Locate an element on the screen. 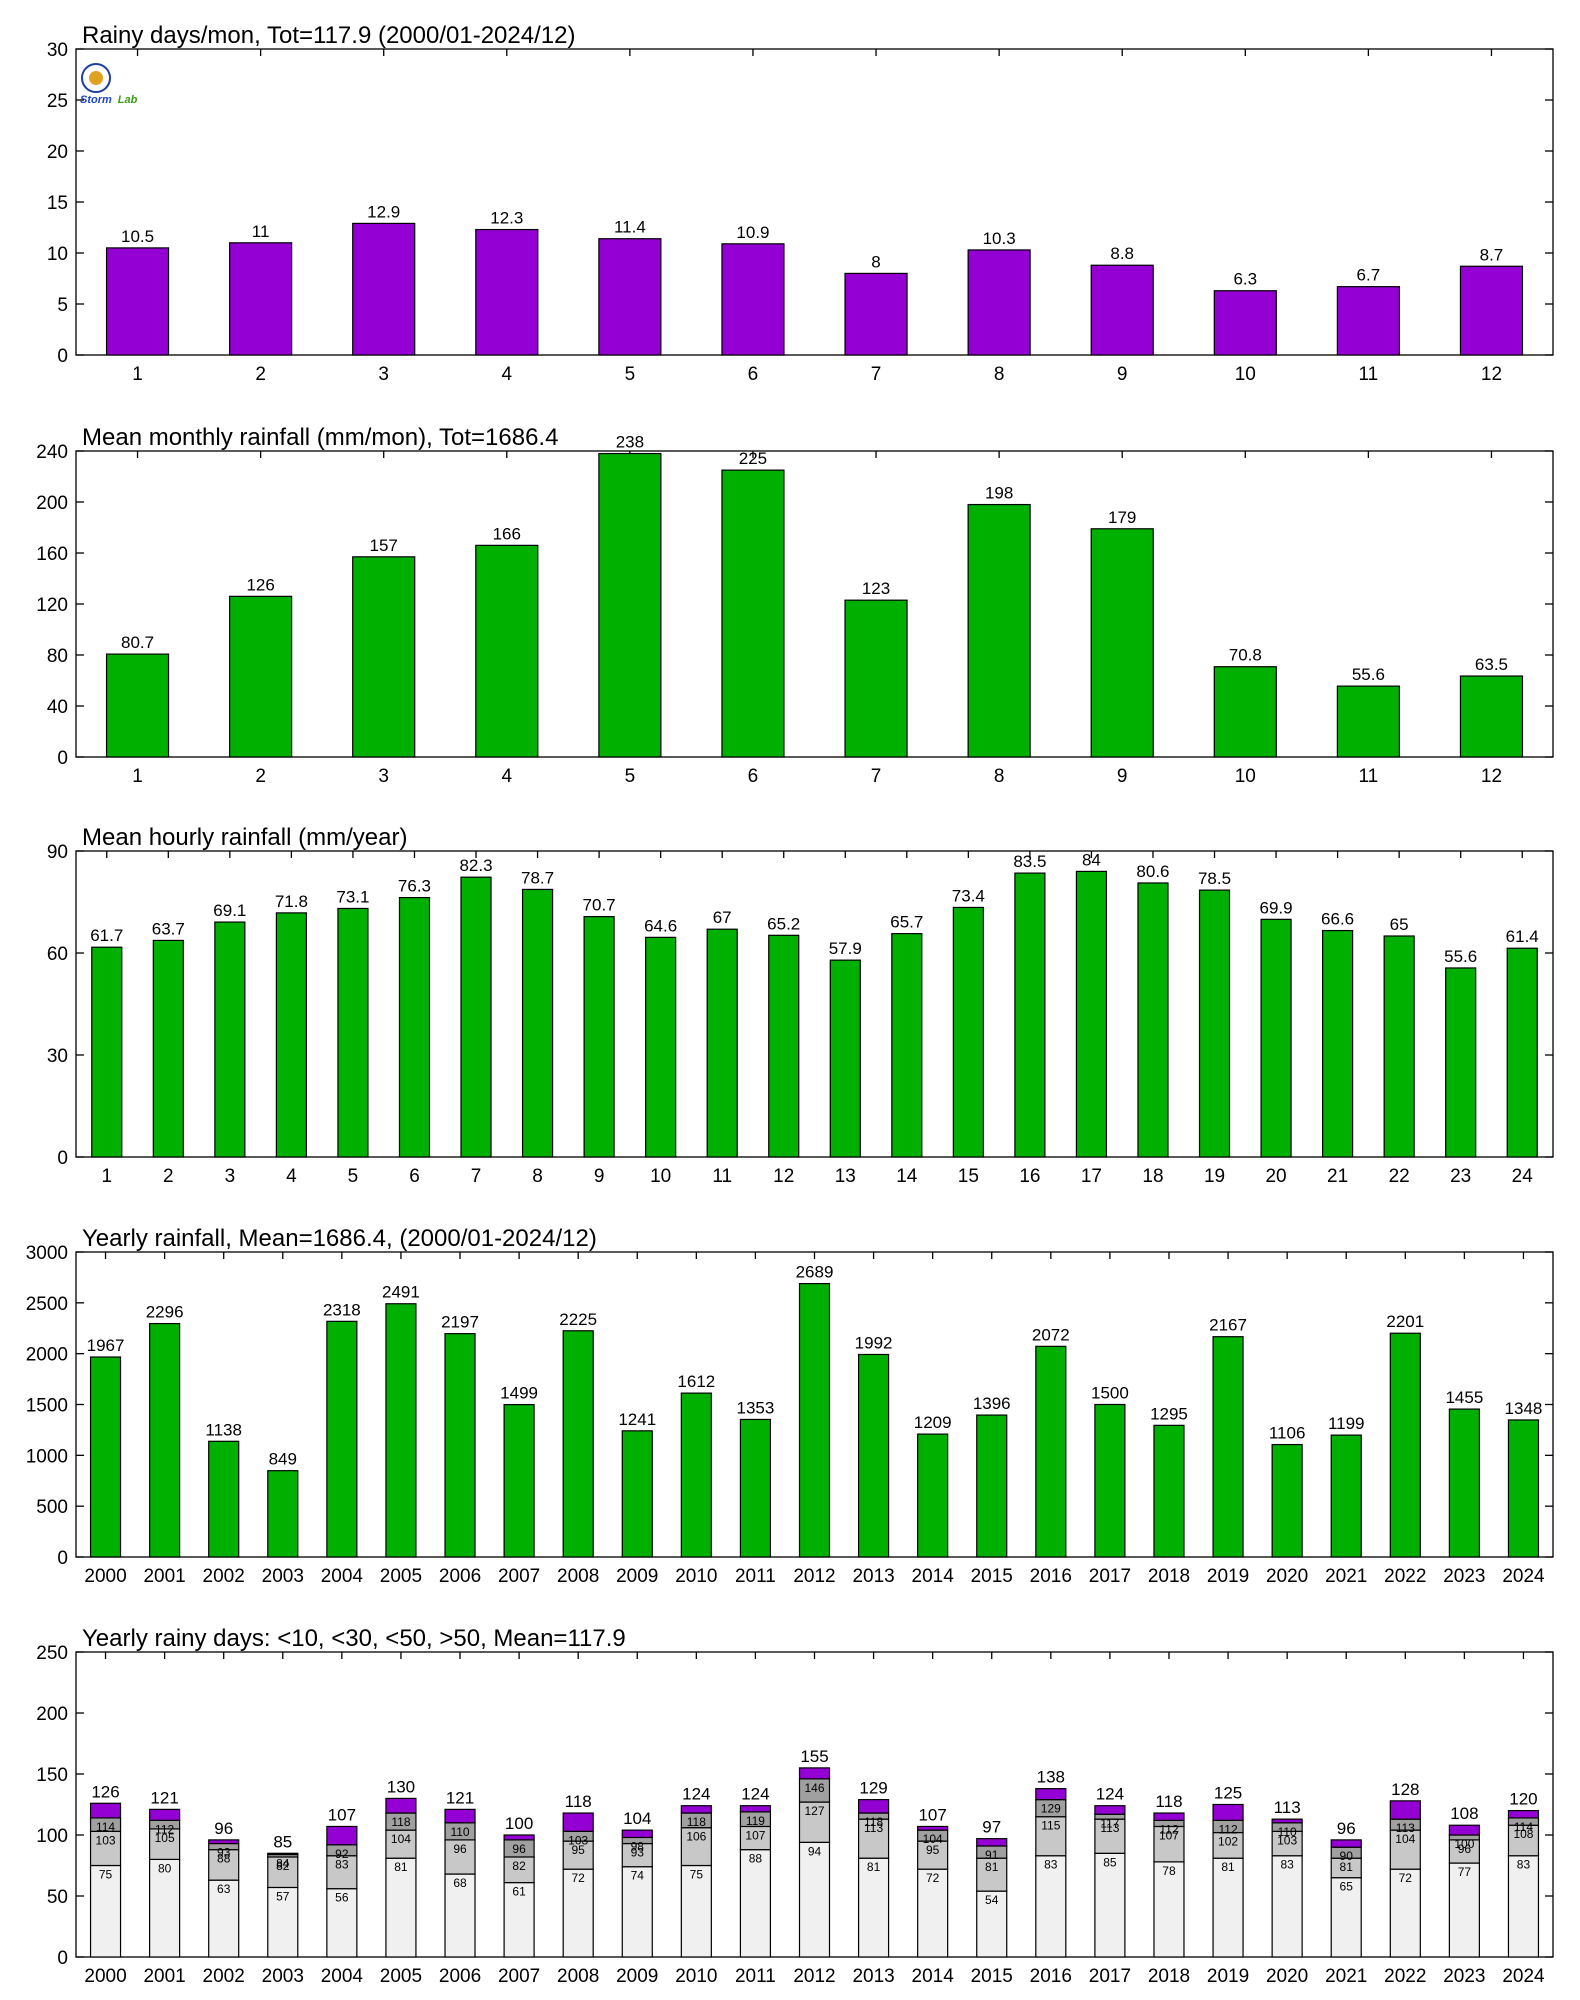 This screenshot has width=1580, height=2000. total-label: 129 is located at coordinates (873, 1788).